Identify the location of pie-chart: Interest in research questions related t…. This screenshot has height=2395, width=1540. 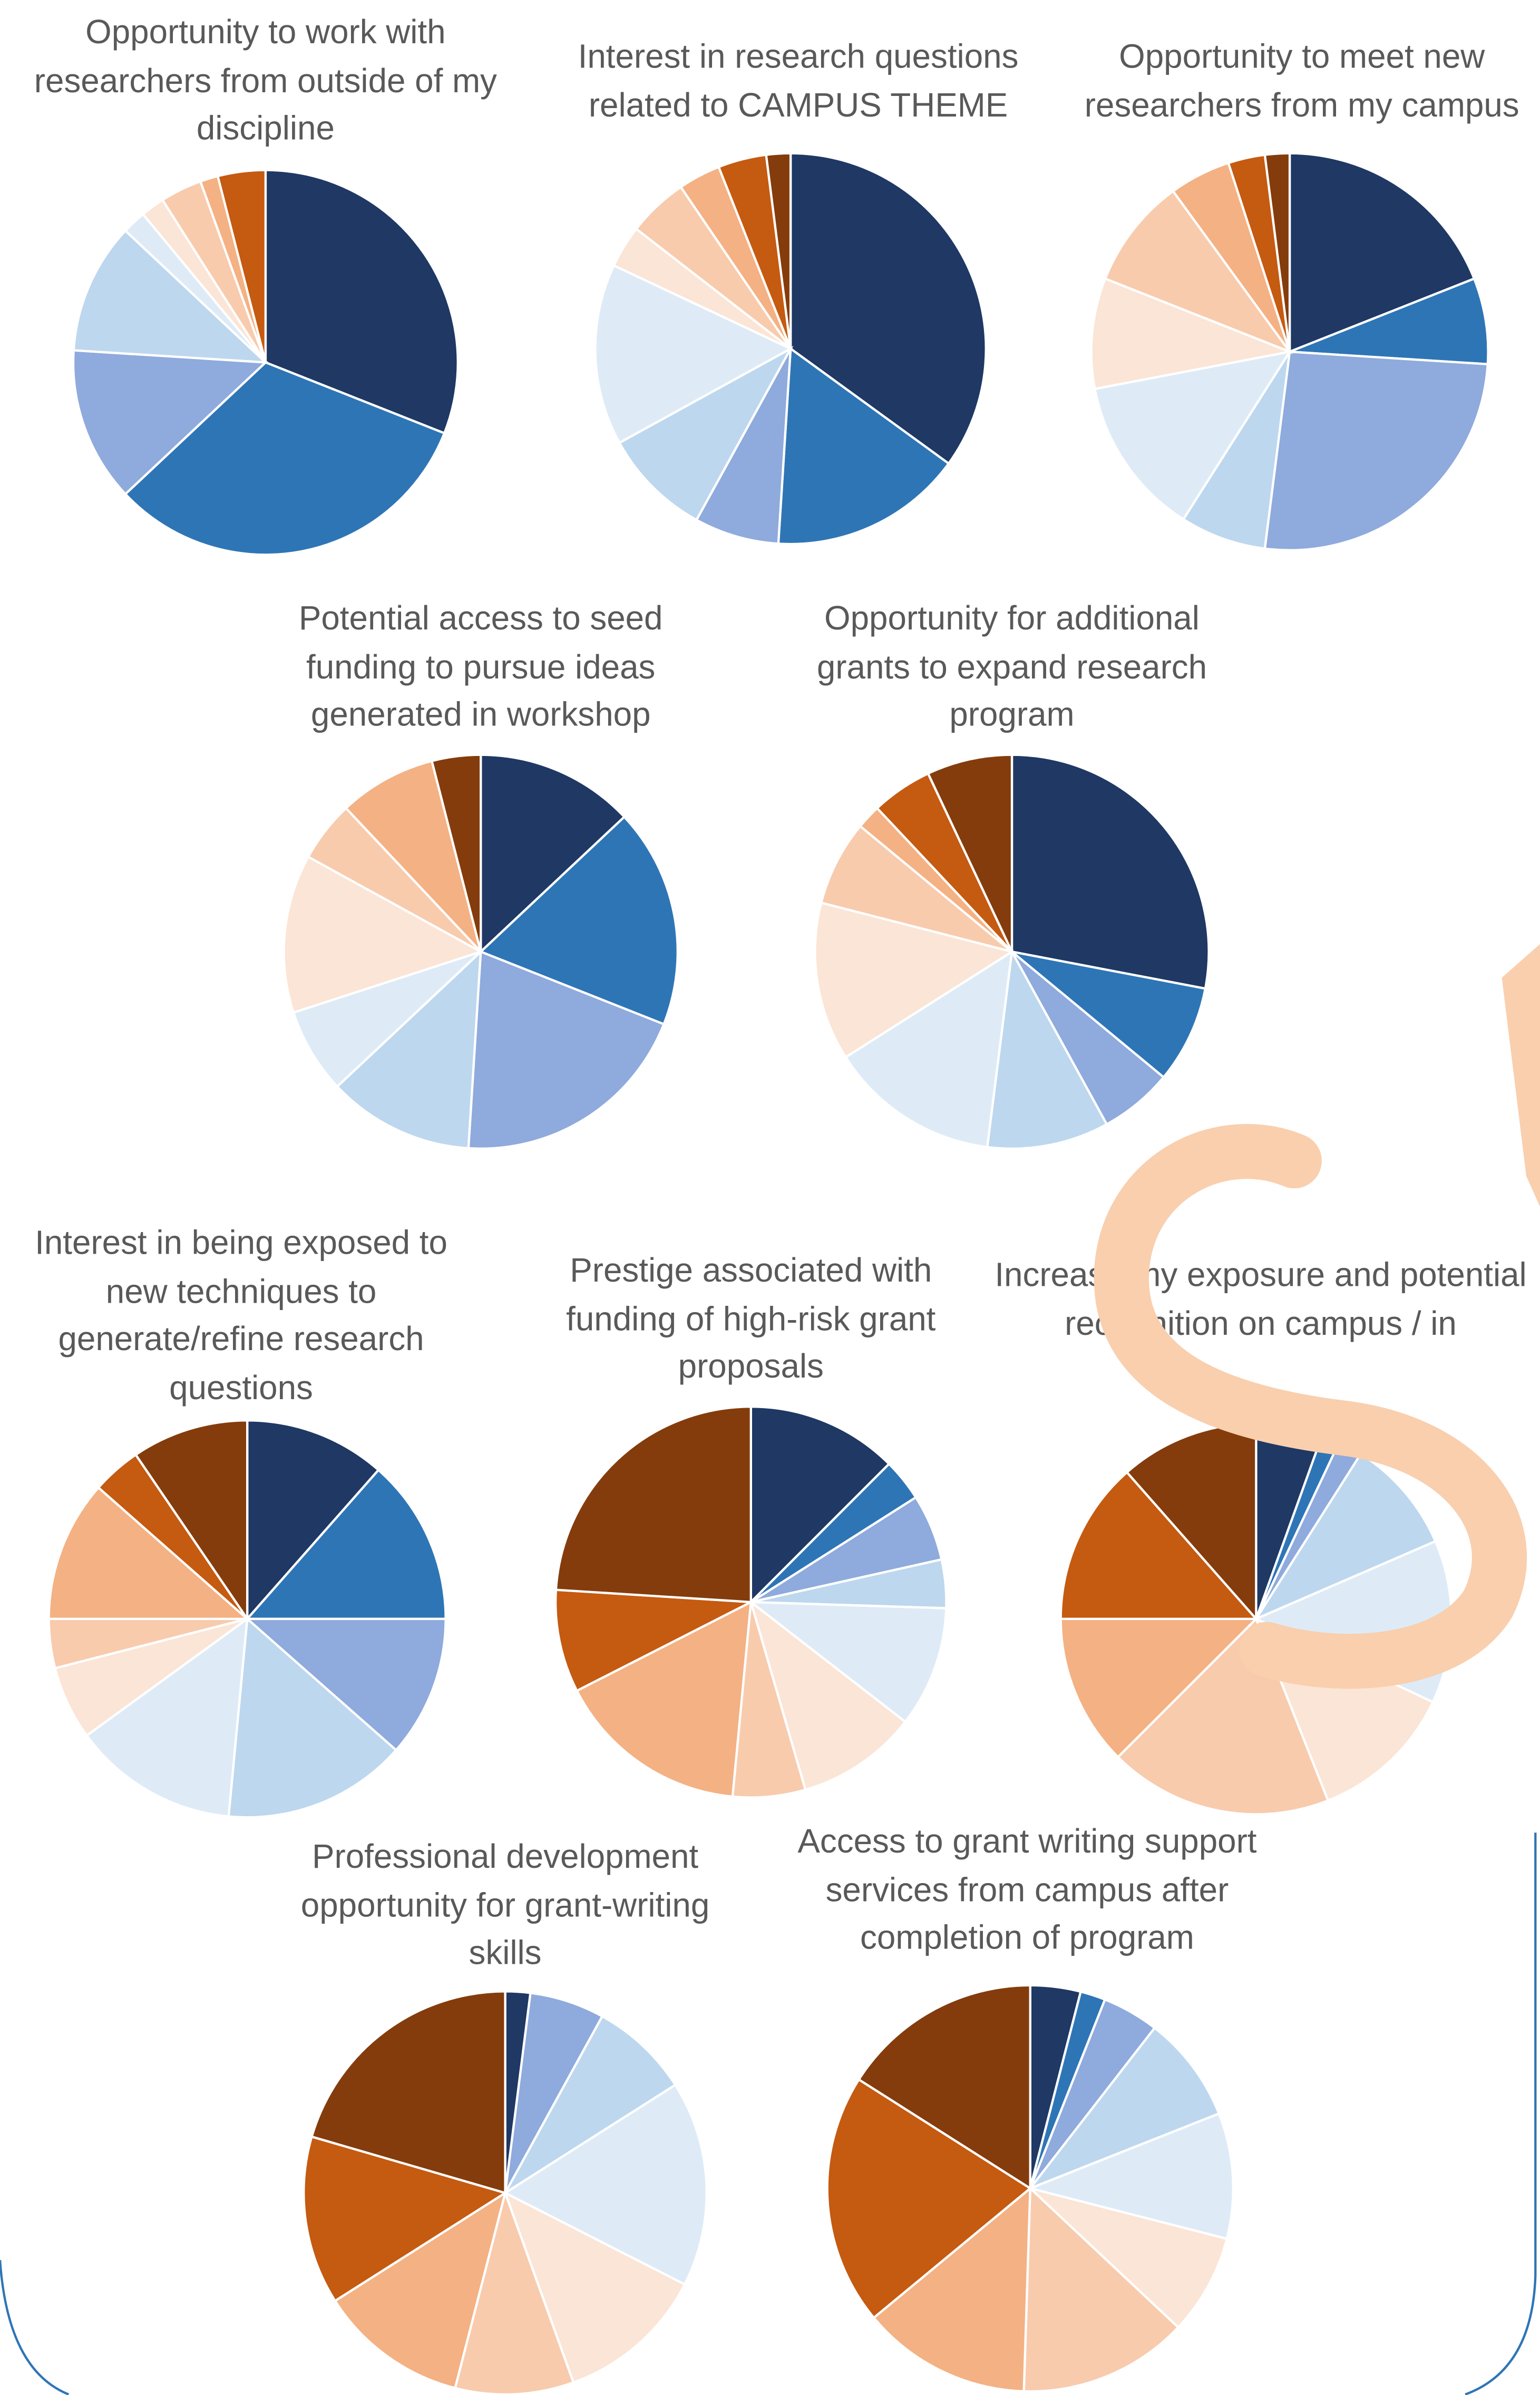
(798, 291).